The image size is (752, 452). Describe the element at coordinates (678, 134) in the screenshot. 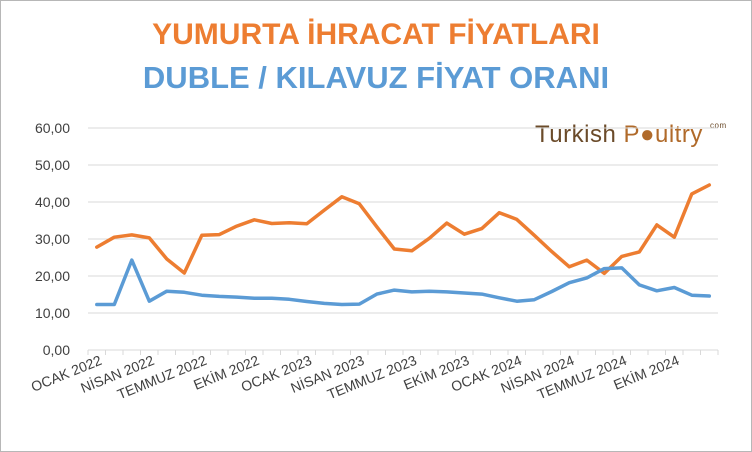

I see `logo-word-poultry-rest: ultry` at that location.